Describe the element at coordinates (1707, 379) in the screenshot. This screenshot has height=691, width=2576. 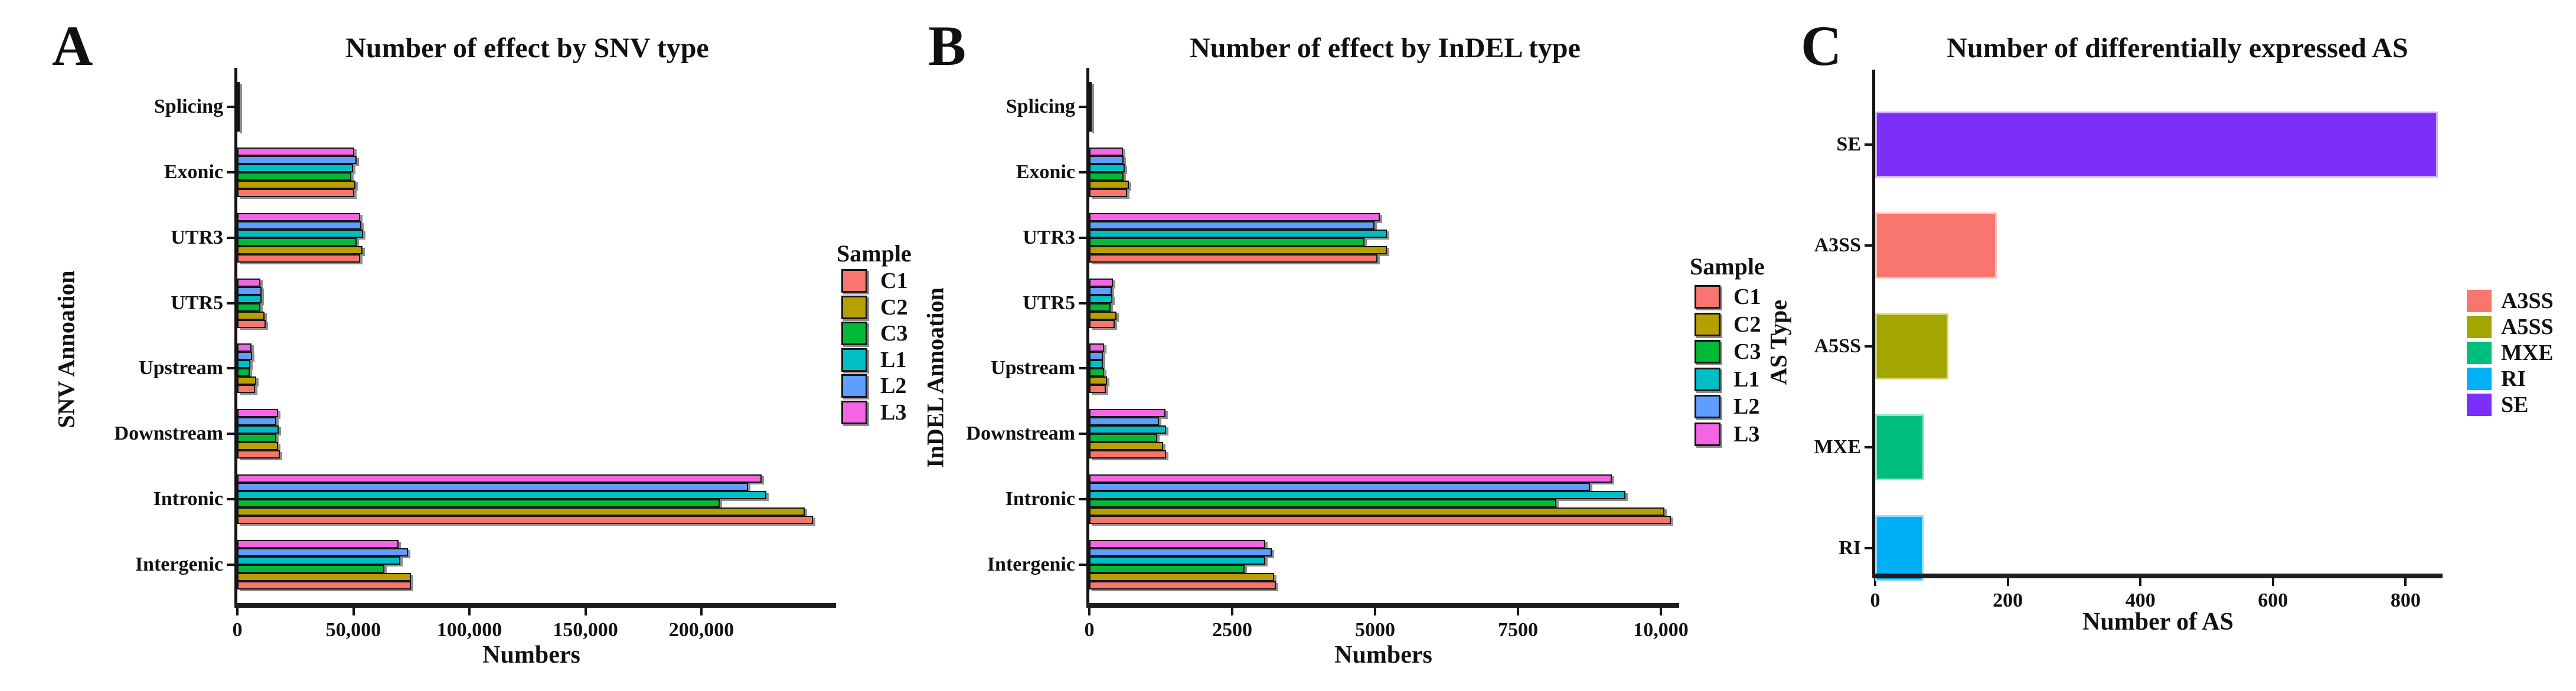
I see `legend-swatch-l1` at that location.